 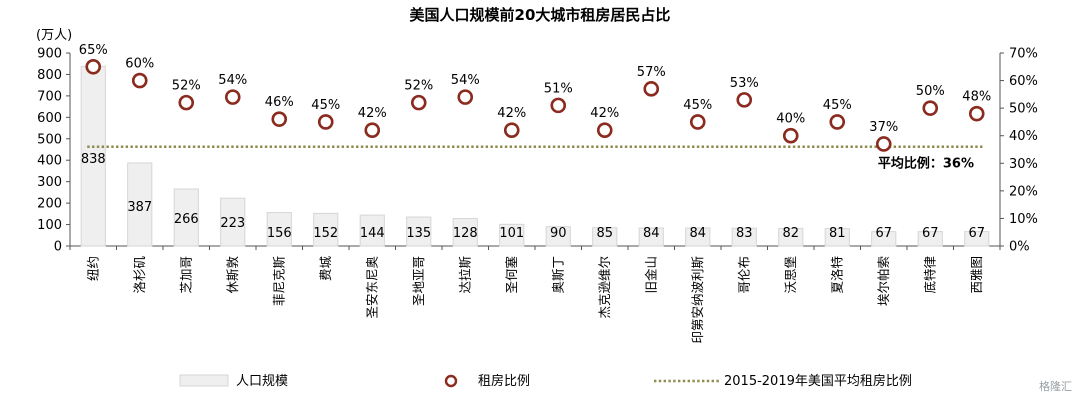 I want to click on right-tick-label: 10%, so click(x=1023, y=219).